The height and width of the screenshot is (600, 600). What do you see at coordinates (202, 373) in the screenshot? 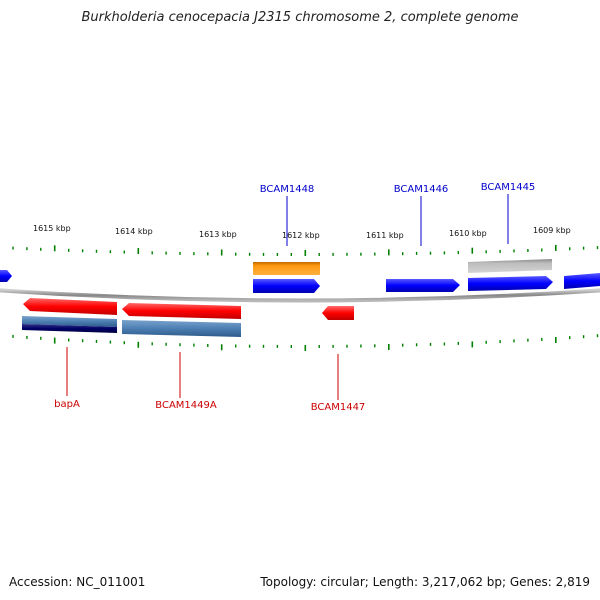
I see `label-leaders-bottom` at bounding box center [202, 373].